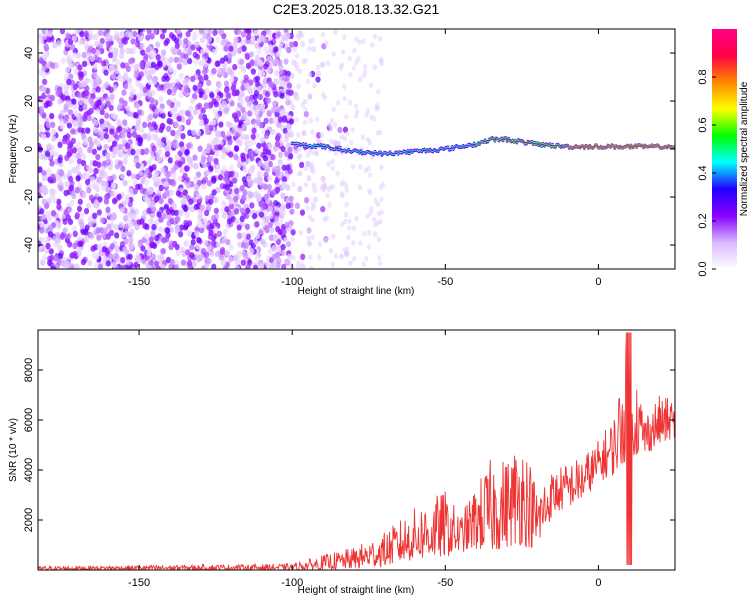  What do you see at coordinates (29, 520) in the screenshot?
I see `y-tick-label: 2000` at bounding box center [29, 520].